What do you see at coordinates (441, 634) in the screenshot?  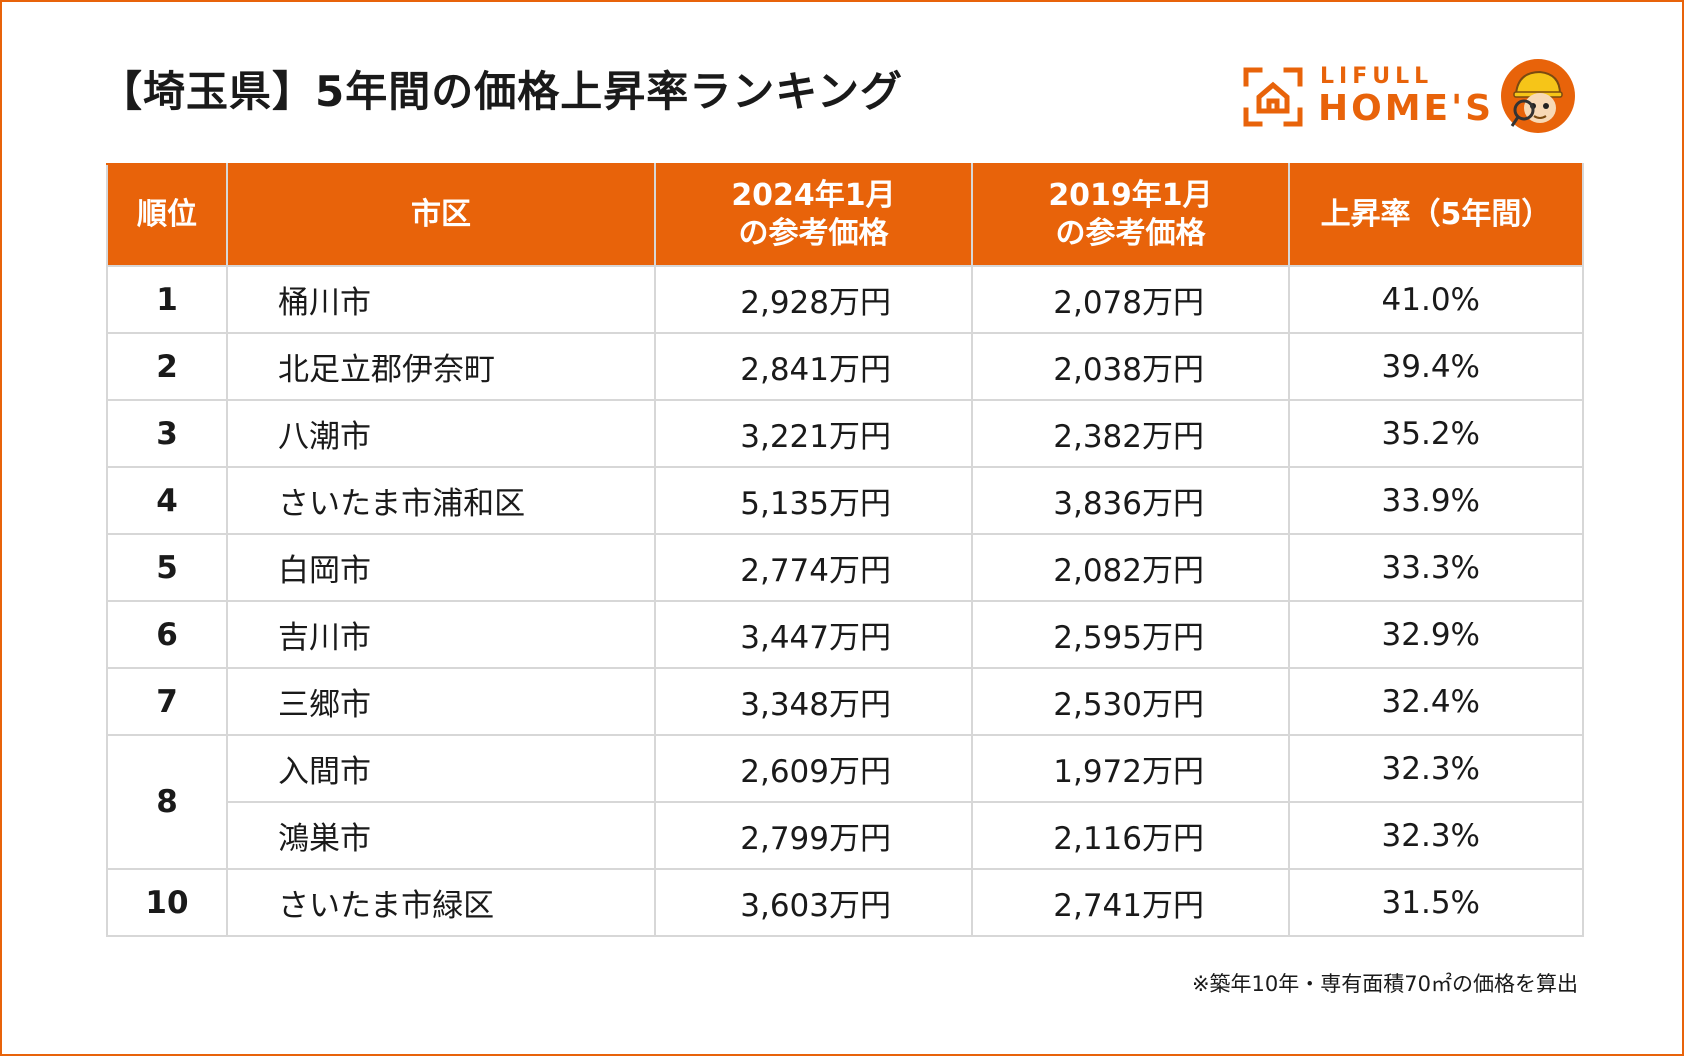 I see `city-cell: 吉川市` at bounding box center [441, 634].